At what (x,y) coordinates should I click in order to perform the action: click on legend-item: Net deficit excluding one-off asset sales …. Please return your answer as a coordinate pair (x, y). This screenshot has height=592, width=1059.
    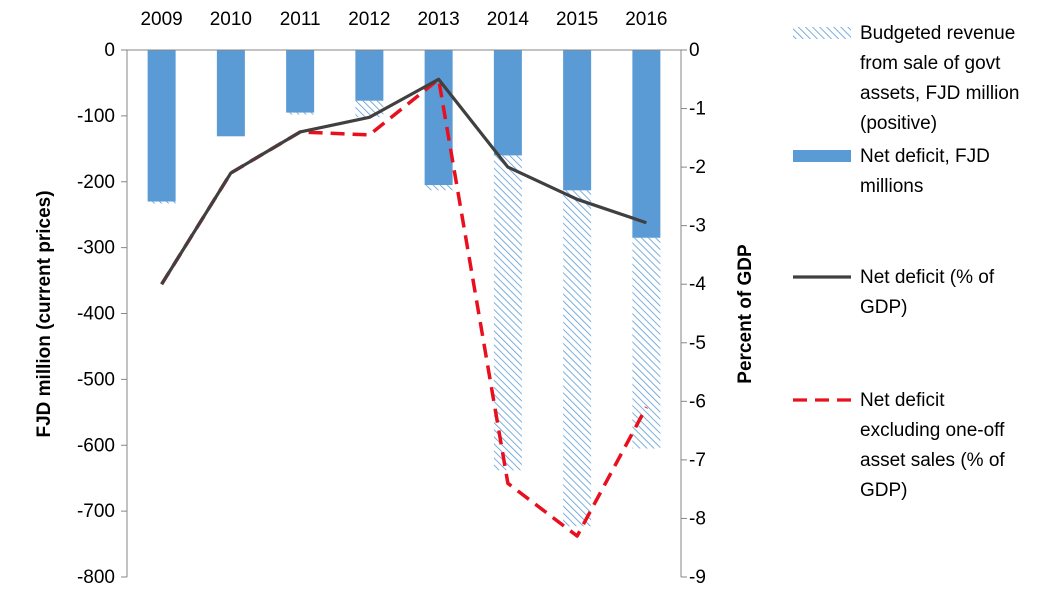
    Looking at the image, I should click on (899, 445).